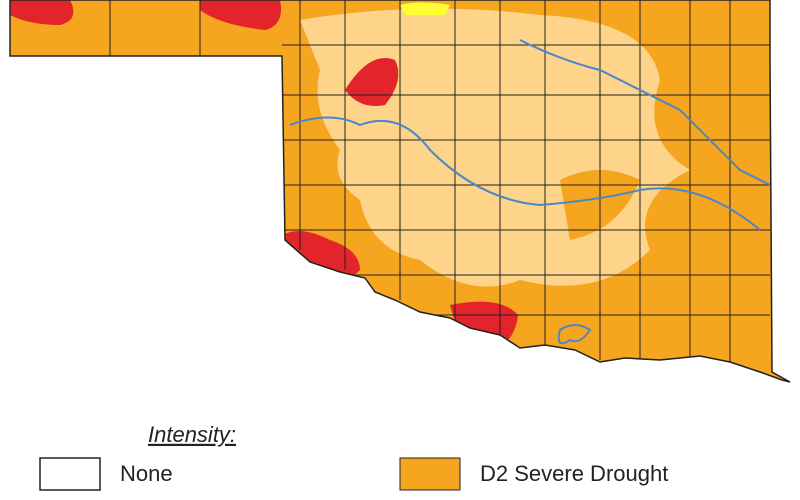  Describe the element at coordinates (574, 473) in the screenshot. I see `legend-label: D2 Severe Drought` at that location.